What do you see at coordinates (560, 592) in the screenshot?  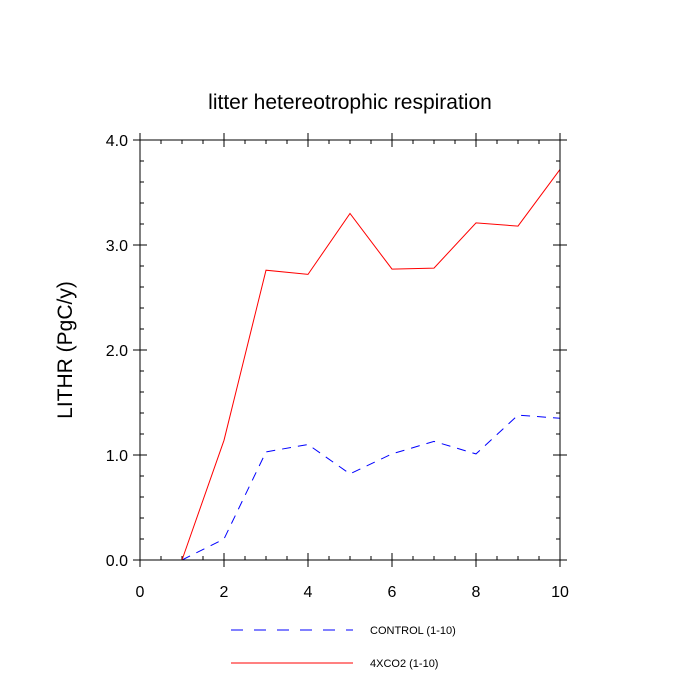 I see `x-tick-label: 10` at bounding box center [560, 592].